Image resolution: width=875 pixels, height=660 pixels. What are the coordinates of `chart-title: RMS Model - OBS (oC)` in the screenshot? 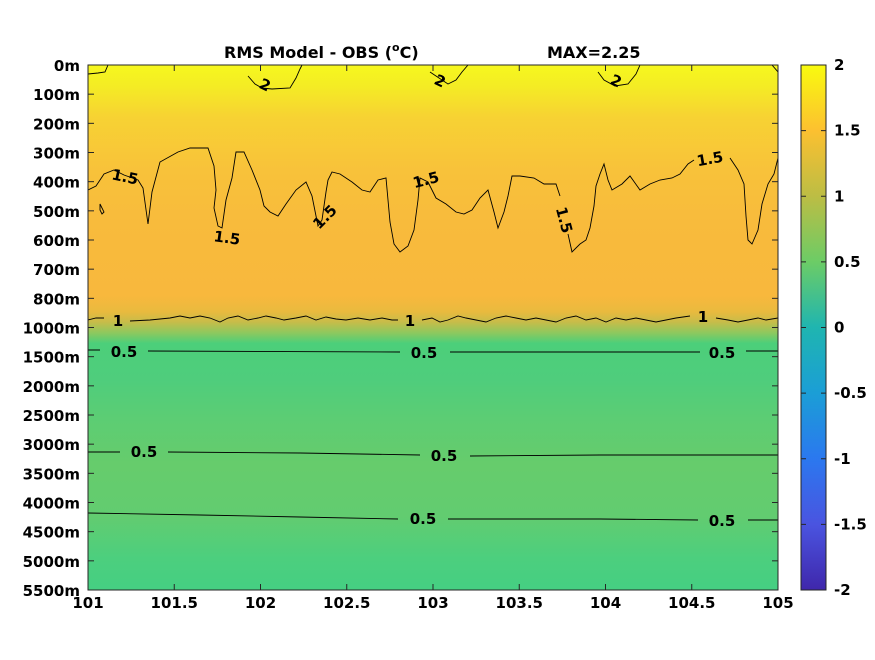 It's located at (321, 51).